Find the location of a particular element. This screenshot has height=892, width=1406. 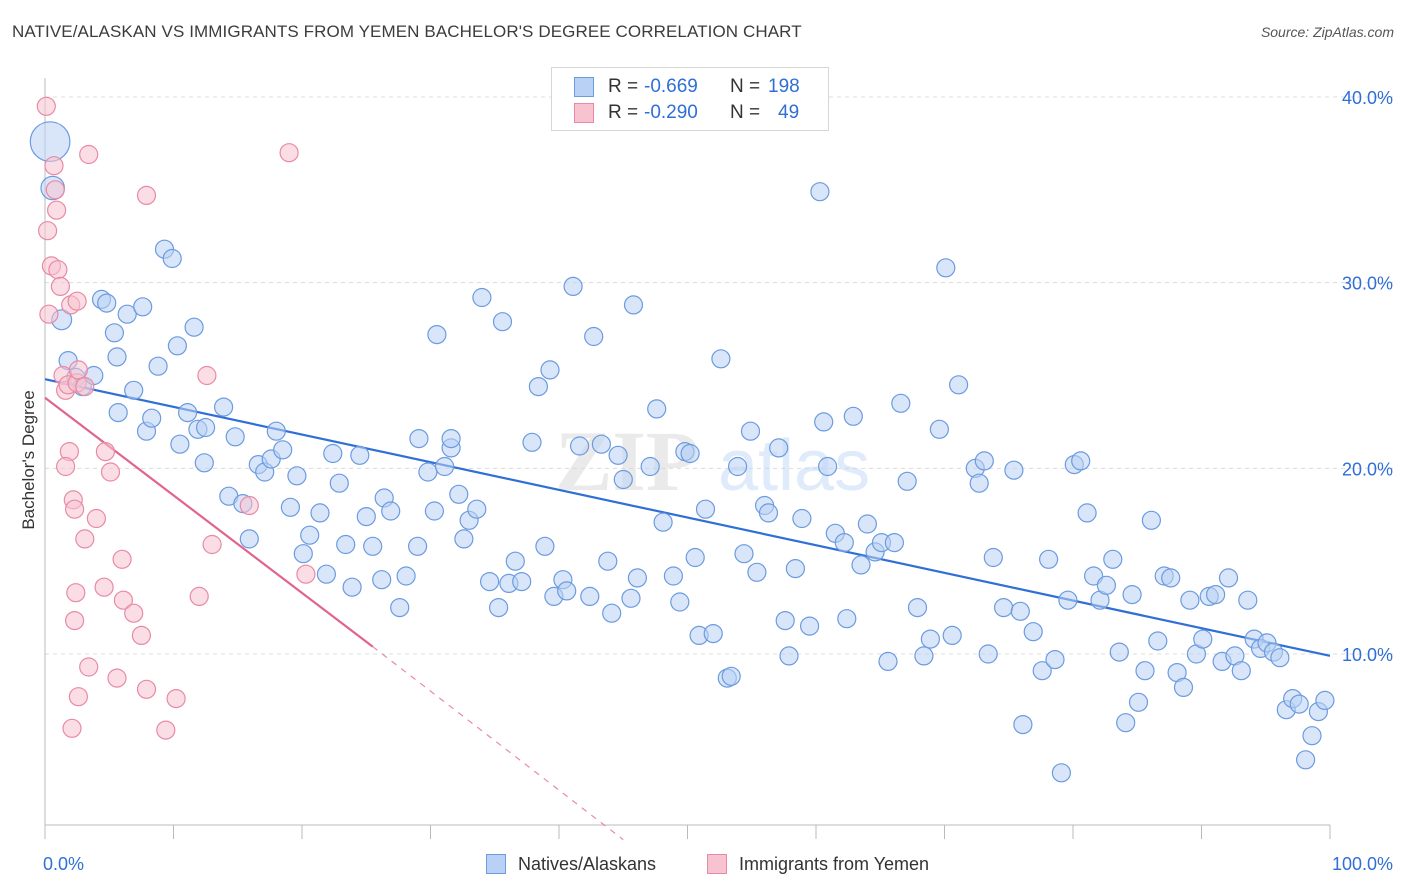

watermark-zip: ZIP is located at coordinates (626, 461).